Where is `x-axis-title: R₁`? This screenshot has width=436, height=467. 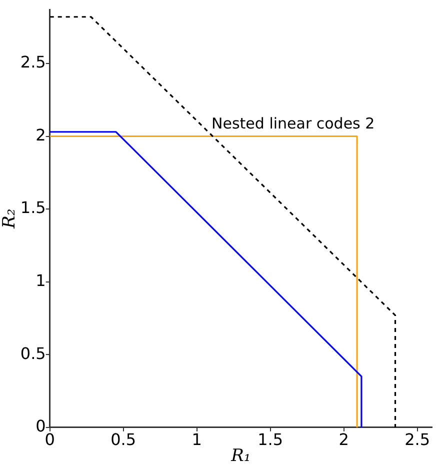 x-axis-title: R₁ is located at coordinates (240, 456).